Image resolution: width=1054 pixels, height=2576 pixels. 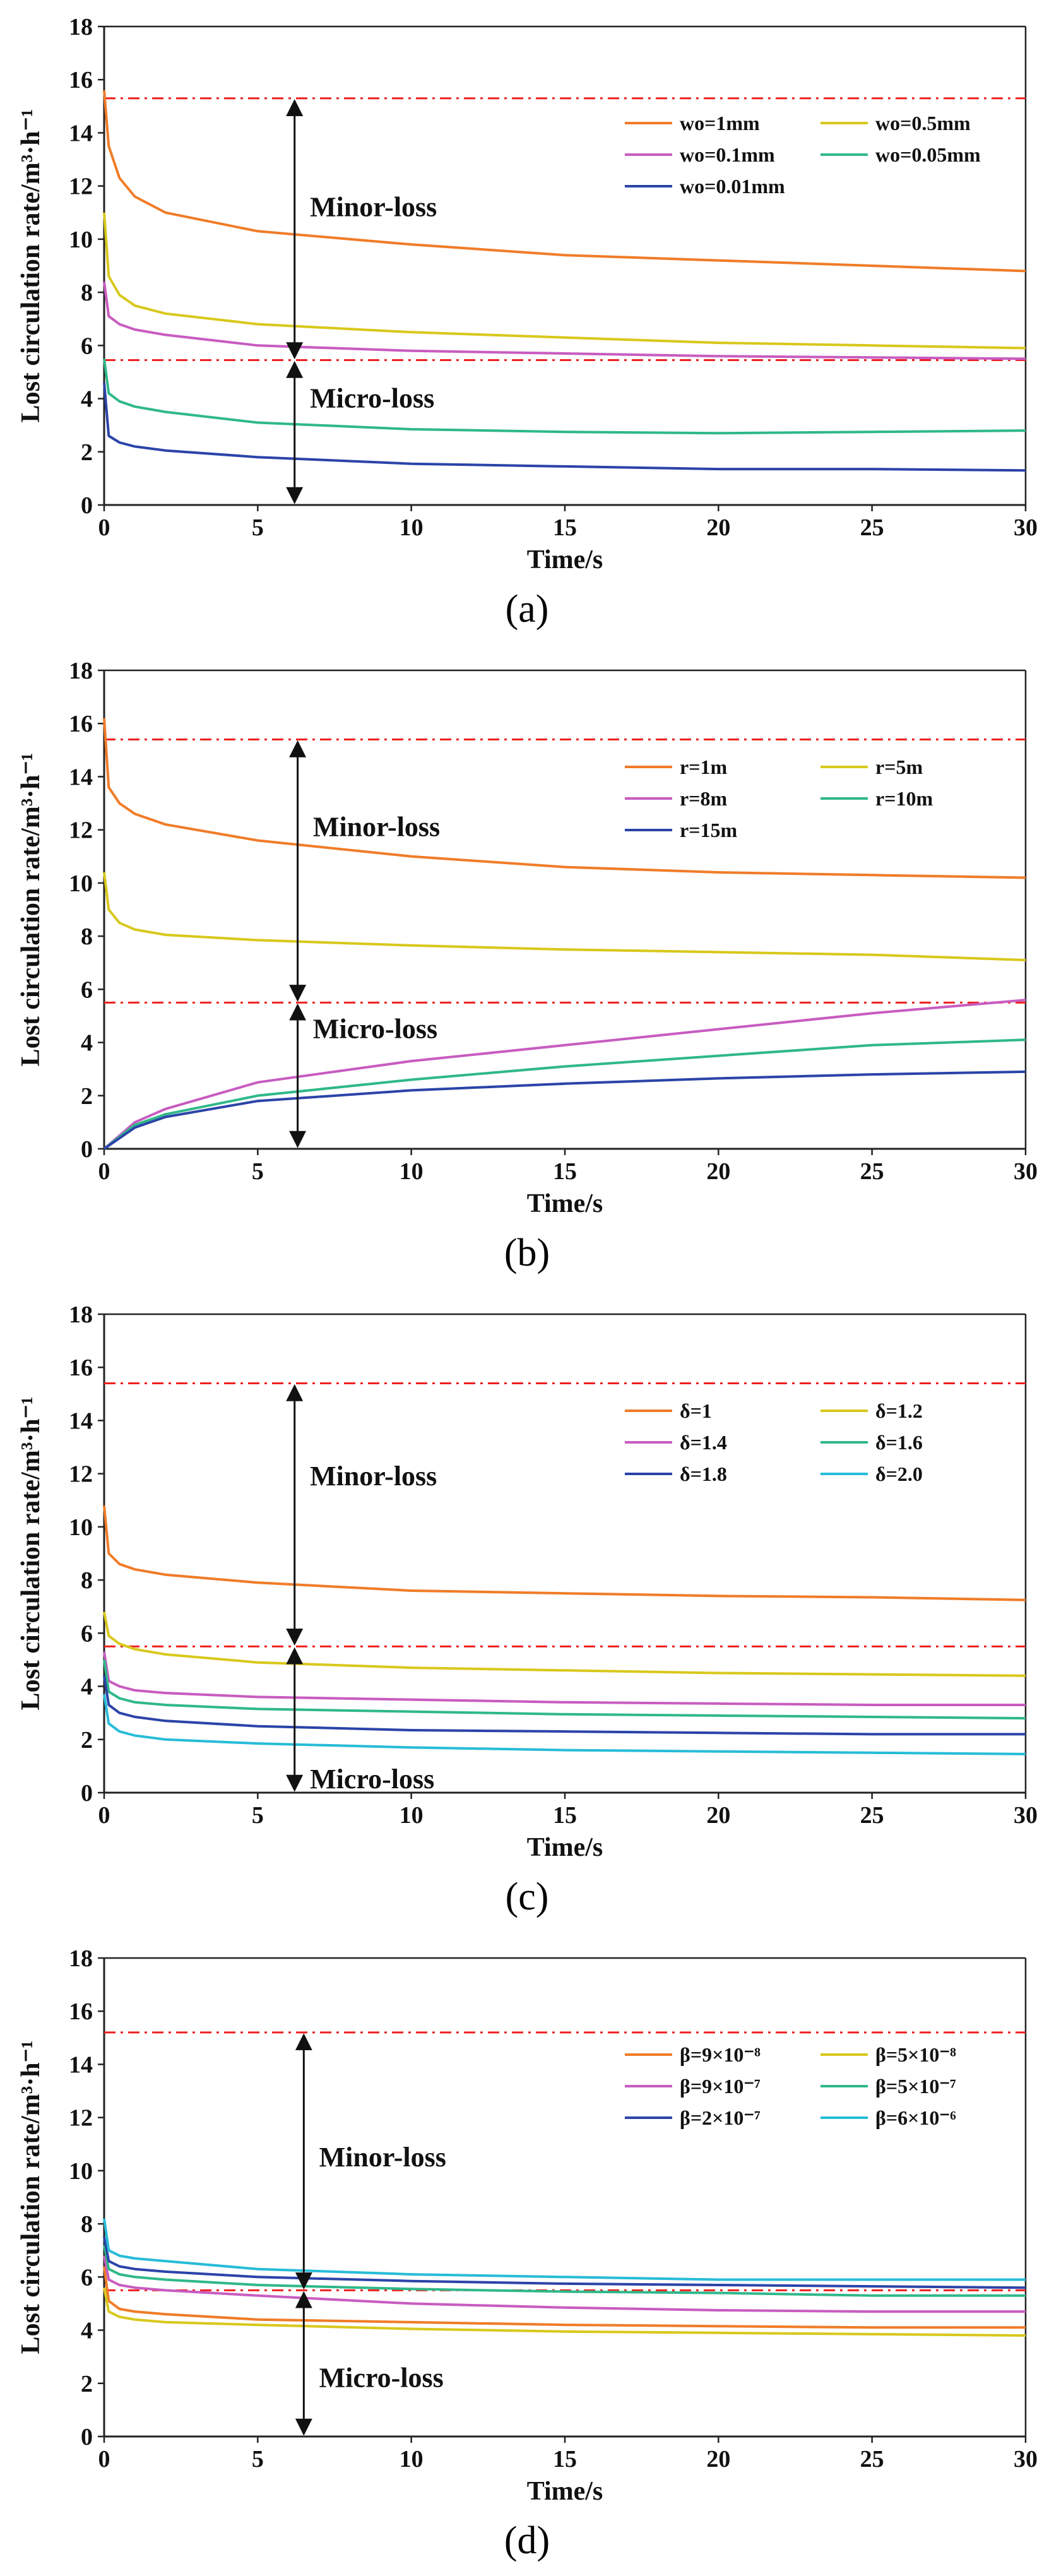 I want to click on legend-label: r=15m, so click(x=708, y=830).